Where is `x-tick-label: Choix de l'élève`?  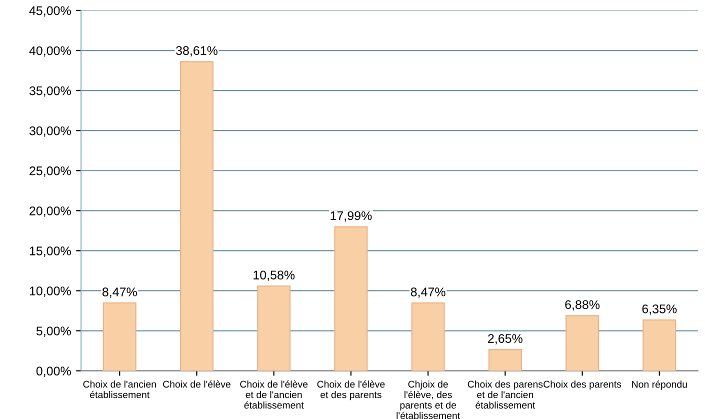
x-tick-label: Choix de l'élève is located at coordinates (196, 384).